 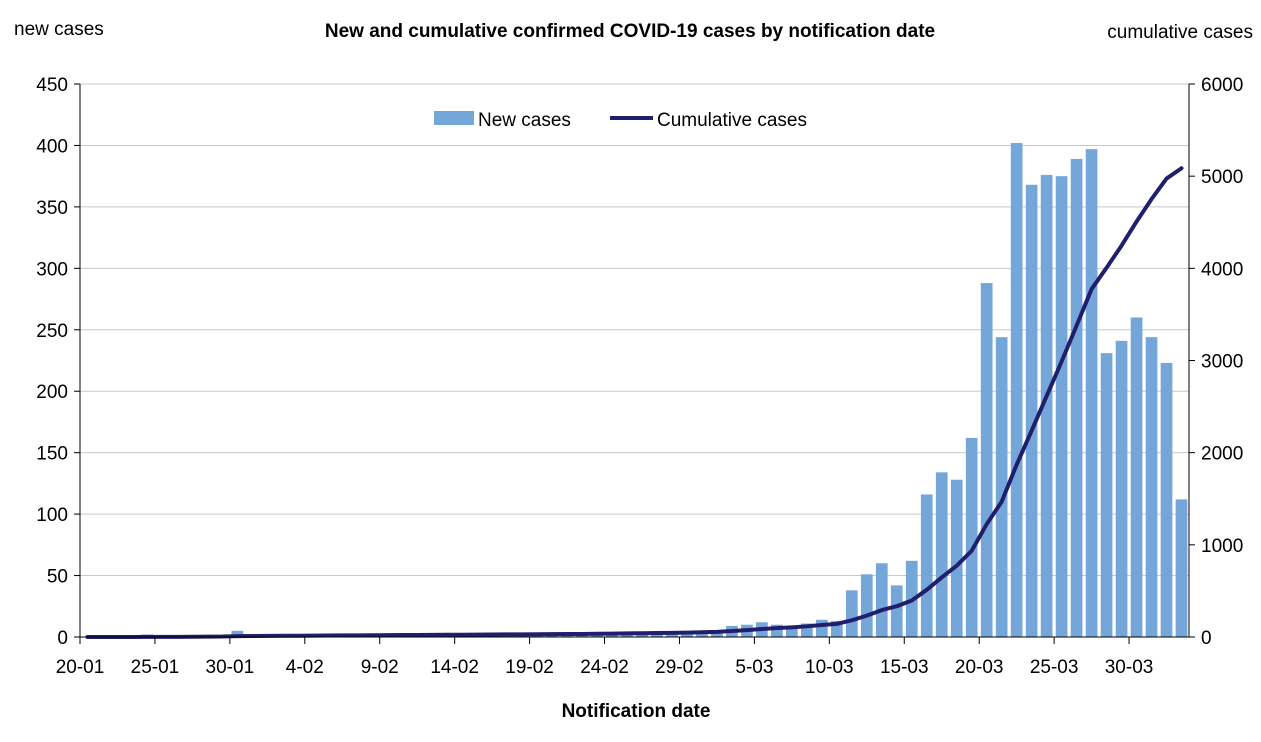 What do you see at coordinates (1222, 454) in the screenshot?
I see `right-tick-label: 2000` at bounding box center [1222, 454].